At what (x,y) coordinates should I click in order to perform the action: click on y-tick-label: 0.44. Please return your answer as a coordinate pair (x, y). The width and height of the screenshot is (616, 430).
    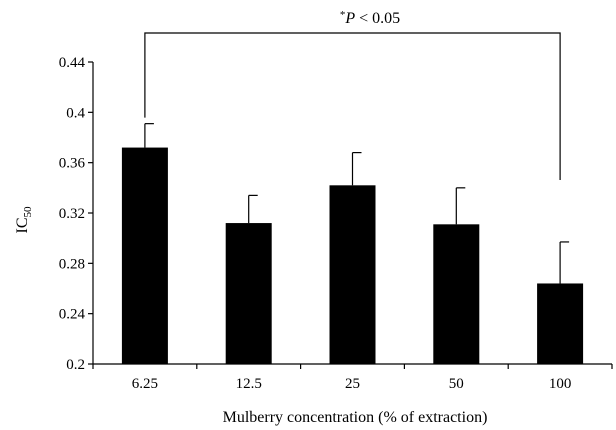
    Looking at the image, I should click on (72, 63).